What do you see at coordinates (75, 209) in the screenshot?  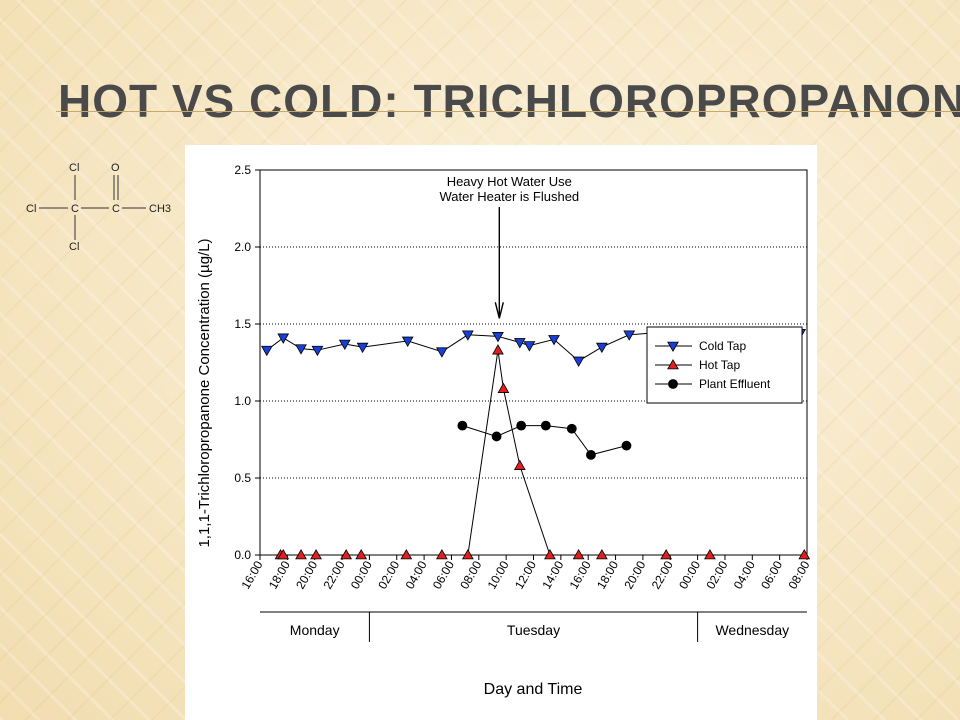 I see `atom-c1: C` at bounding box center [75, 209].